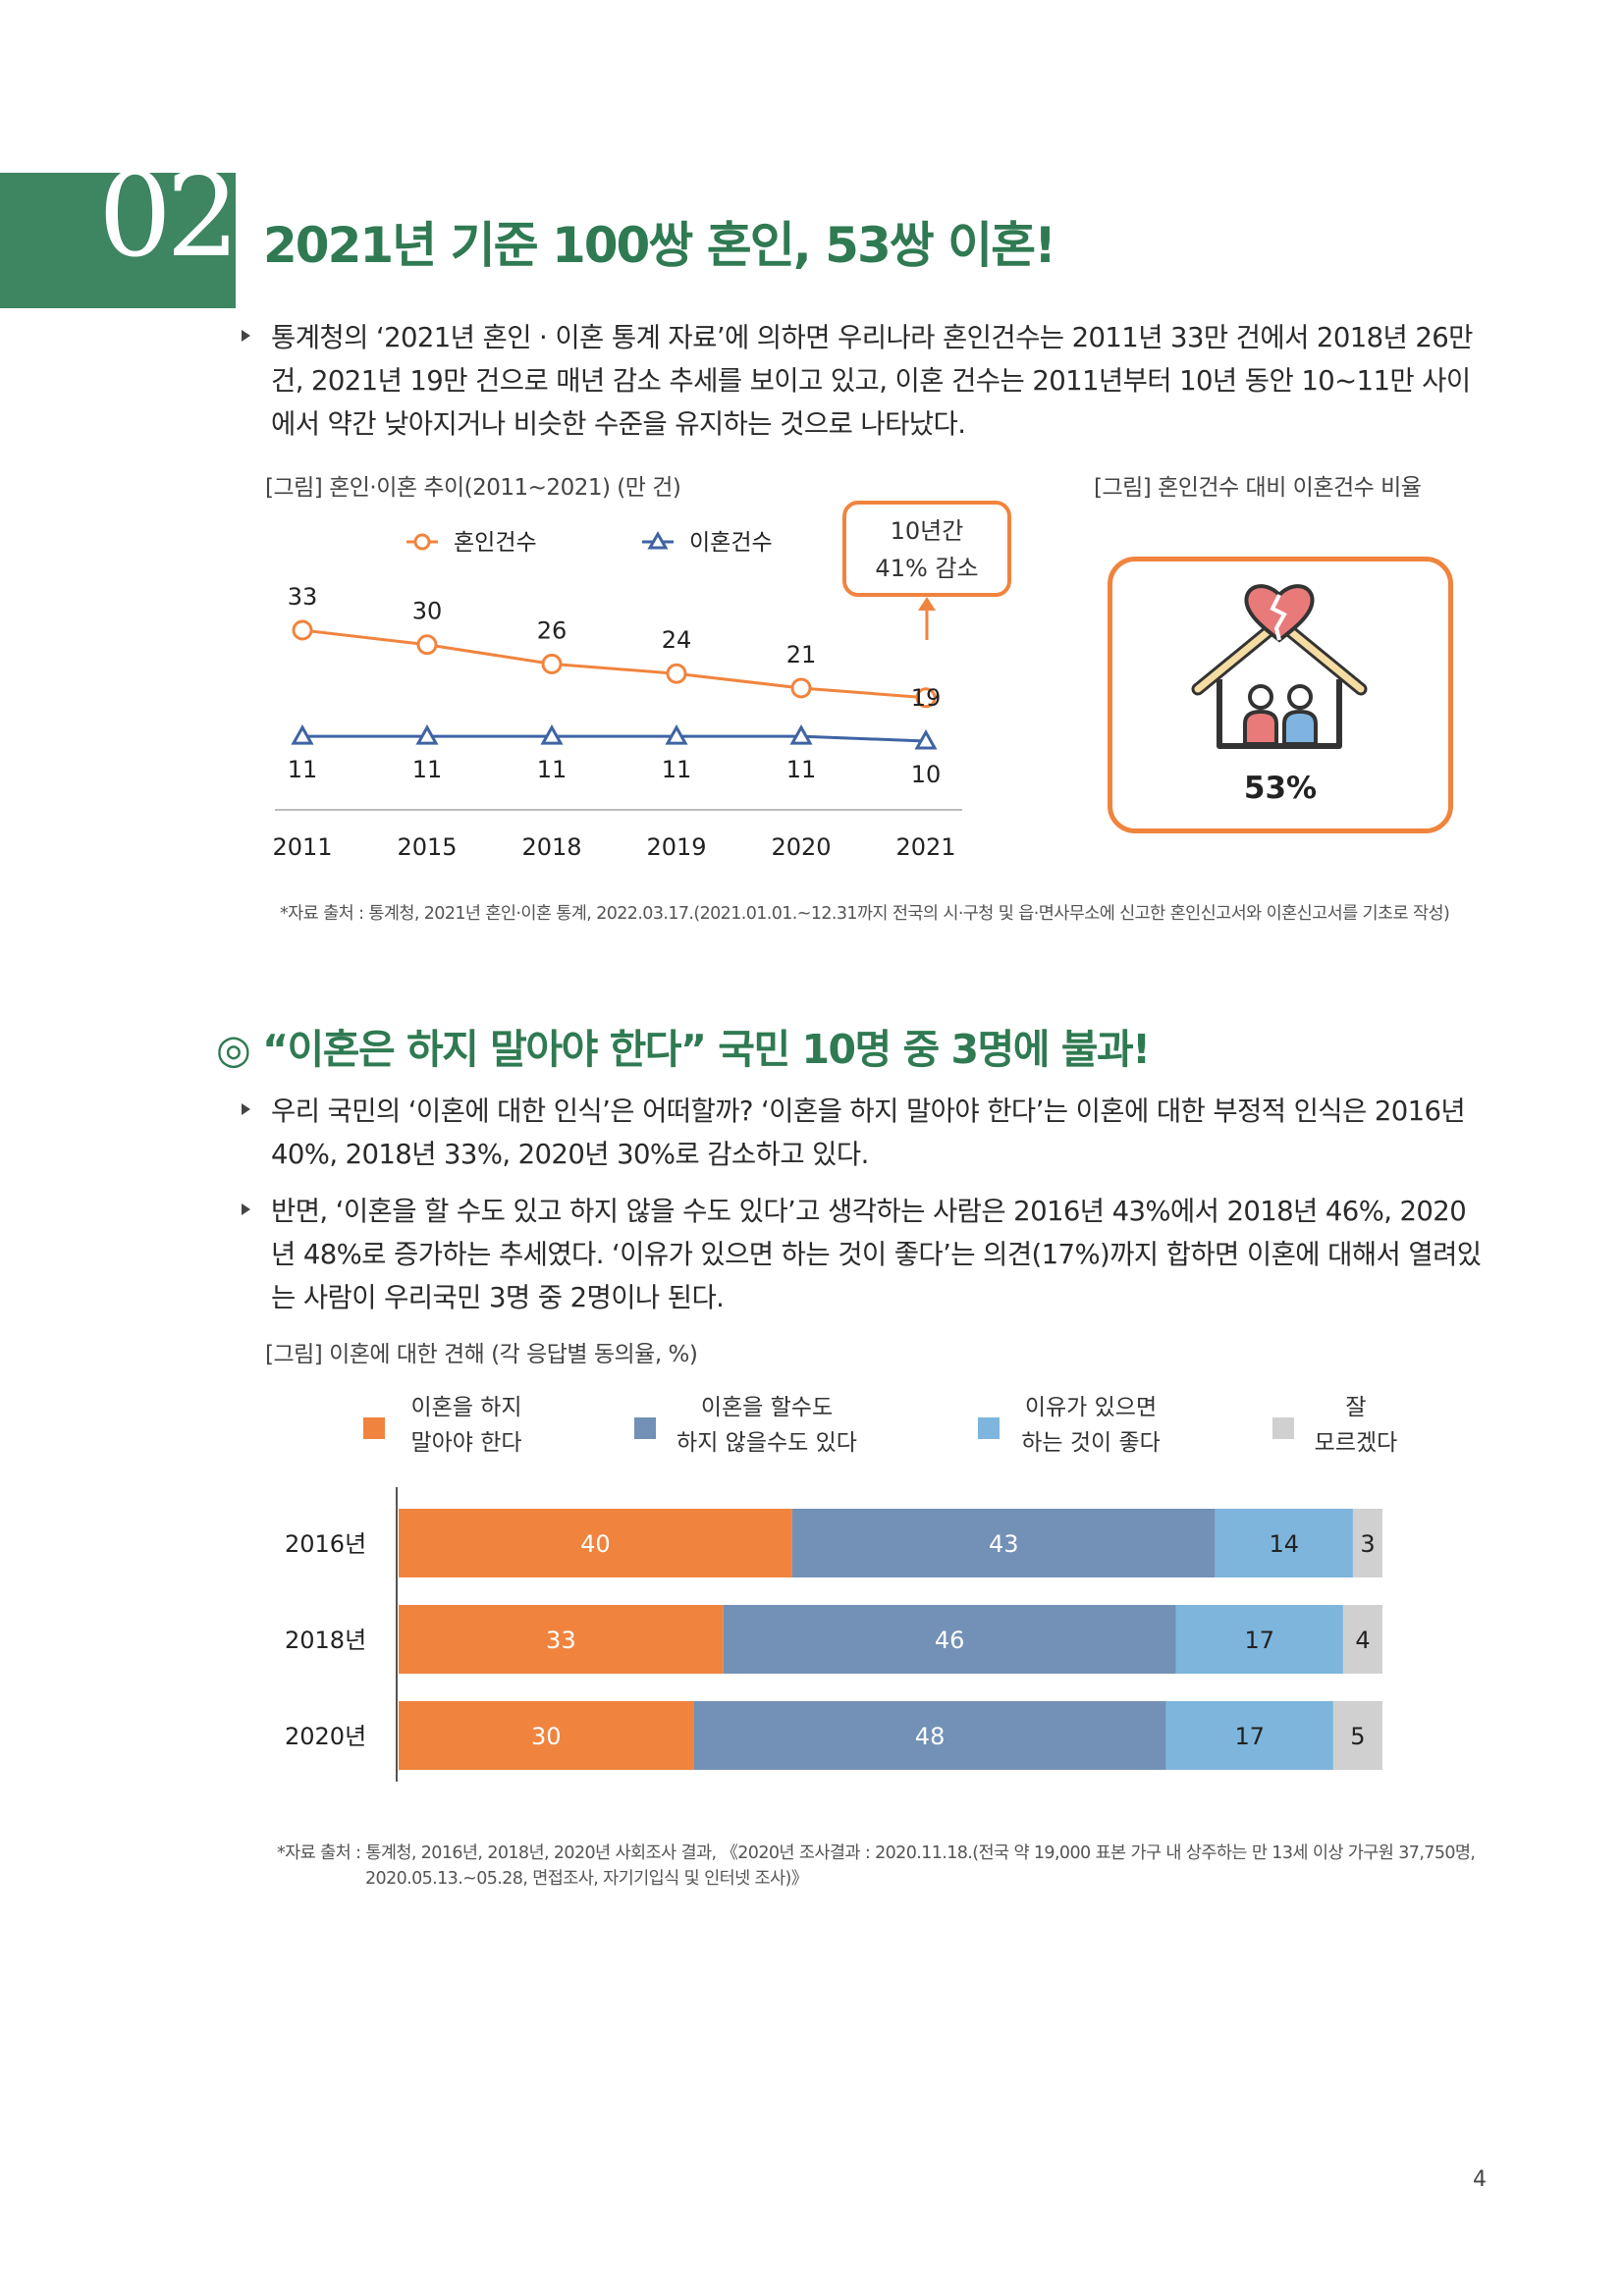 This screenshot has height=2296, width=1623. I want to click on x-tick-label: 2020, so click(801, 847).